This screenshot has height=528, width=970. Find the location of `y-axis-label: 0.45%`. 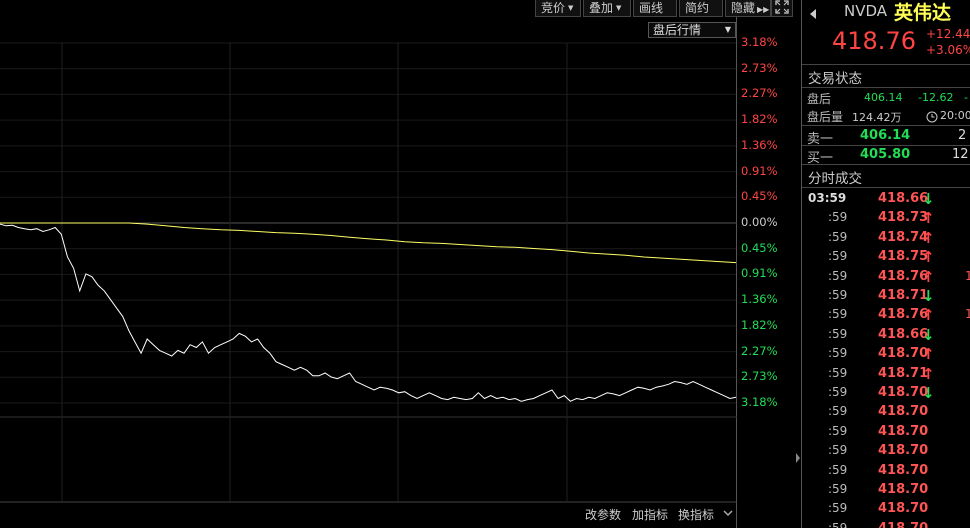

y-axis-label: 0.45% is located at coordinates (759, 247).